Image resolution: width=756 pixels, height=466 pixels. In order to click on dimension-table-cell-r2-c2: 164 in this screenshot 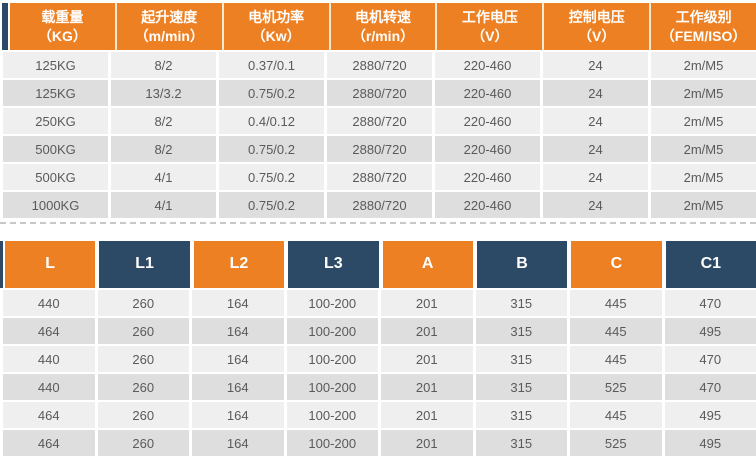, I will do `click(238, 359)`.